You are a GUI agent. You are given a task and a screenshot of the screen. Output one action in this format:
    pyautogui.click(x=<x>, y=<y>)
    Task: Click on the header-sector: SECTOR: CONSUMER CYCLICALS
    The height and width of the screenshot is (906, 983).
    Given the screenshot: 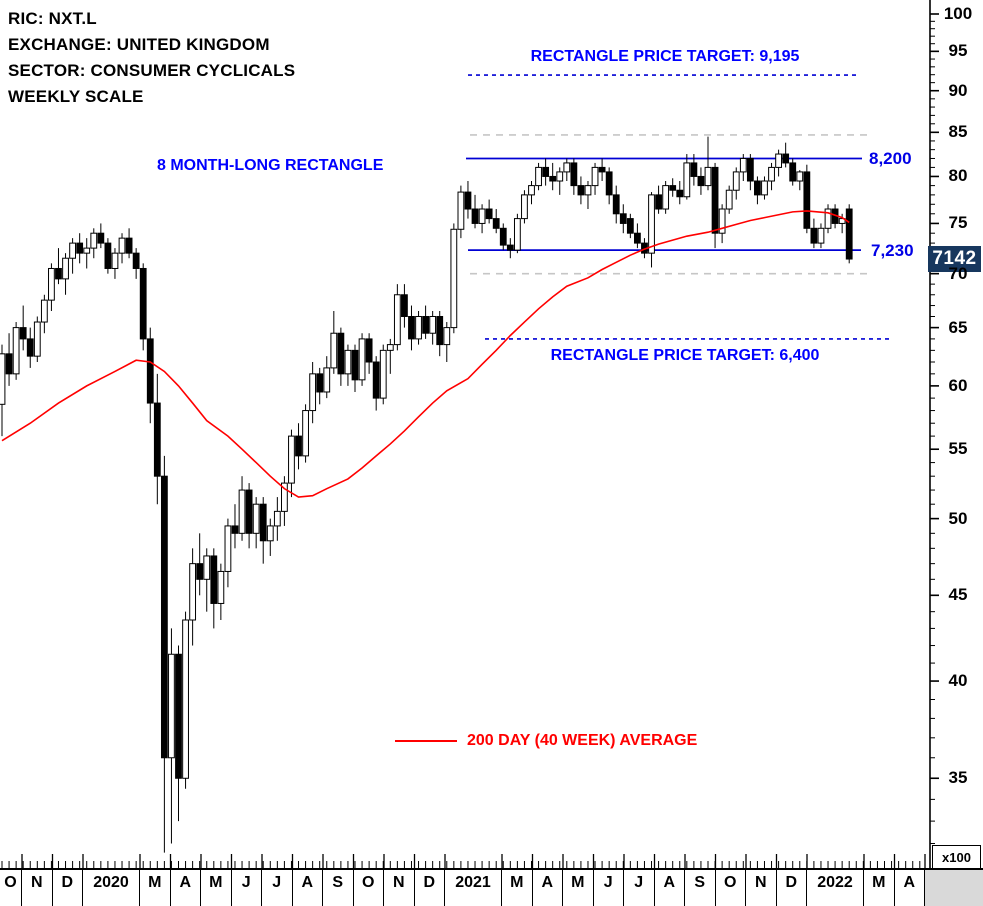 What is the action you would take?
    pyautogui.click(x=152, y=70)
    